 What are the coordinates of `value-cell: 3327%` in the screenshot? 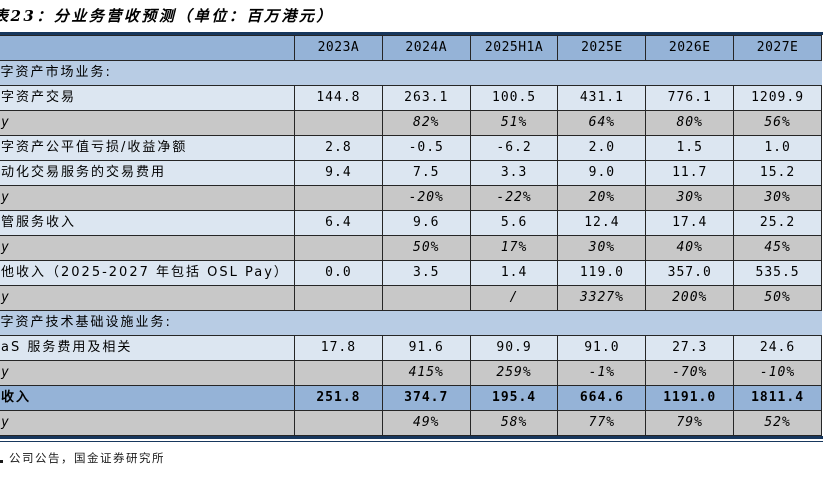 It's located at (602, 298).